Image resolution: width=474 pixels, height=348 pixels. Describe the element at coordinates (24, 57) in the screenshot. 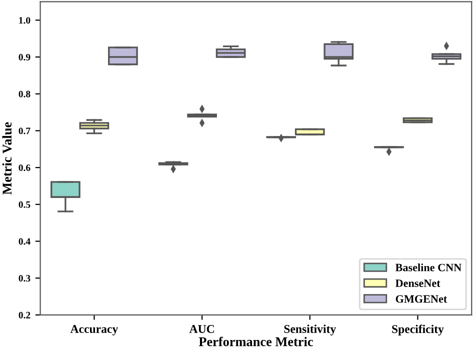

I see `y-tick-label: 0.9` at that location.